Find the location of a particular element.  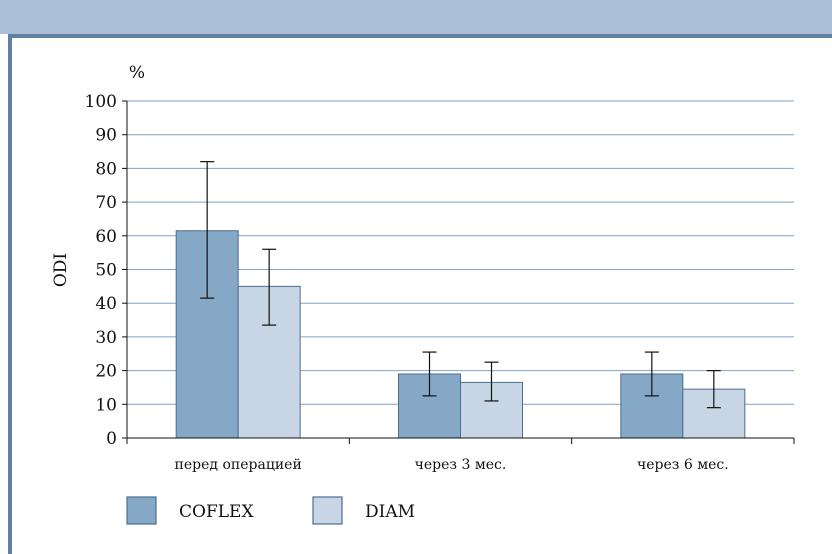

y-tick-label: 30 is located at coordinates (106, 338).